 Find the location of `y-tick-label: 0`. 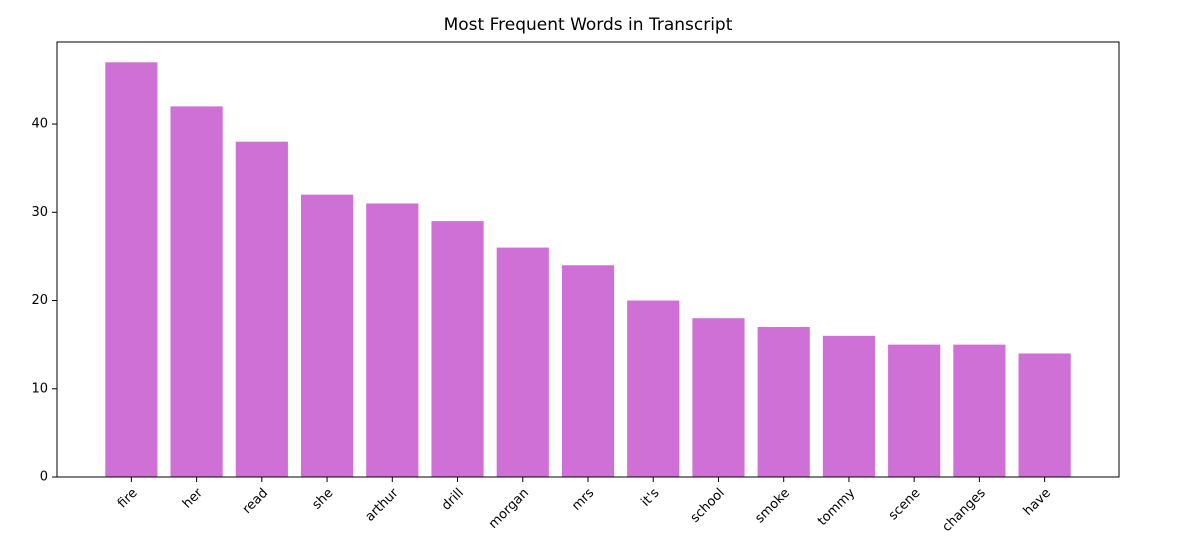

y-tick-label: 0 is located at coordinates (44, 477).